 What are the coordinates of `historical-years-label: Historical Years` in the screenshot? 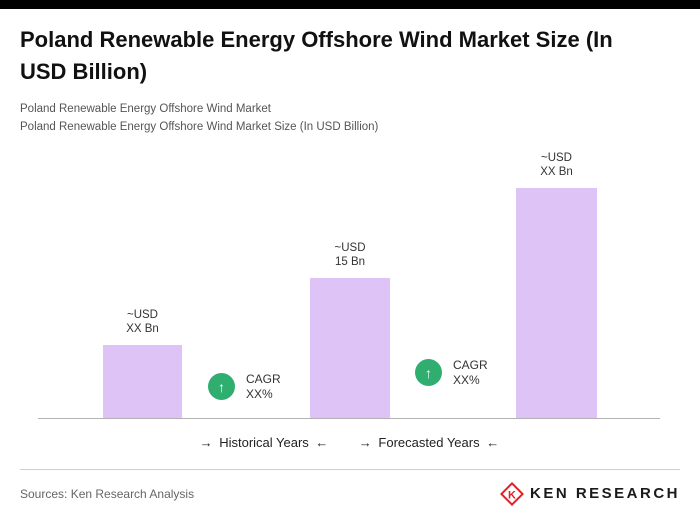 It's located at (264, 442).